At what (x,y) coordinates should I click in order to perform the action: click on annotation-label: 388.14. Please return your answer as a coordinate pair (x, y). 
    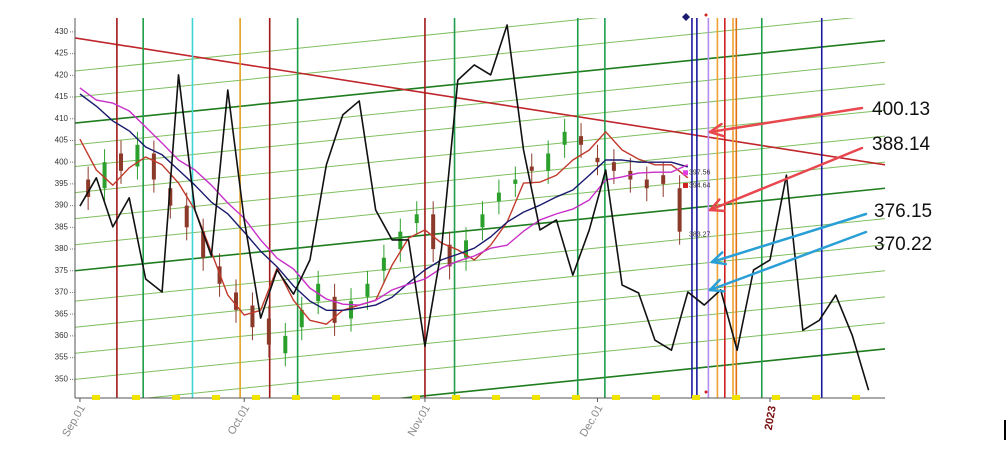
    Looking at the image, I should click on (901, 144).